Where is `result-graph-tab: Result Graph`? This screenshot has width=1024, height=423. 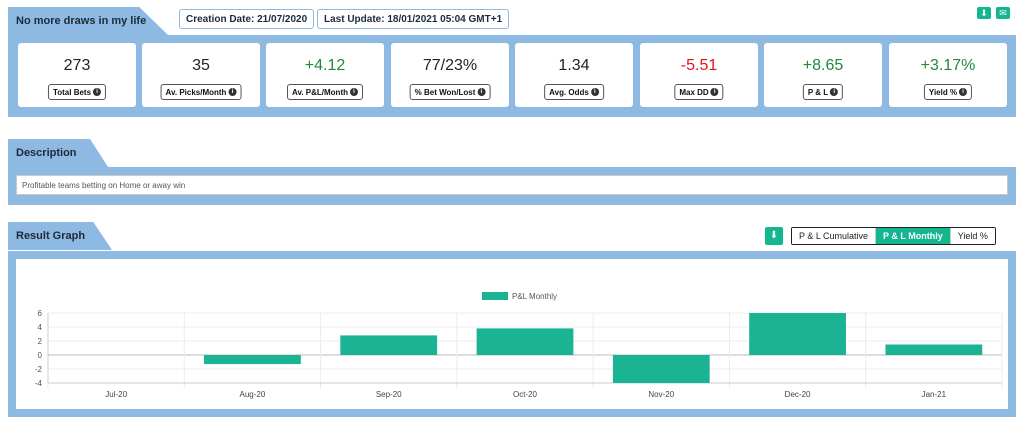 result-graph-tab: Result Graph is located at coordinates (60, 236).